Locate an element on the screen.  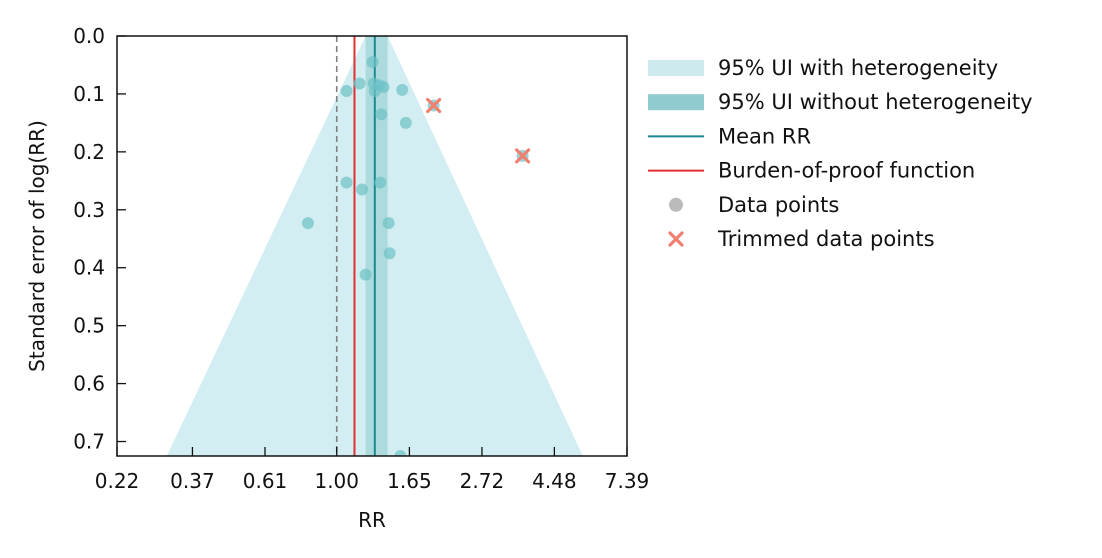
legend-label-5: Trimmed data points is located at coordinates (826, 239).